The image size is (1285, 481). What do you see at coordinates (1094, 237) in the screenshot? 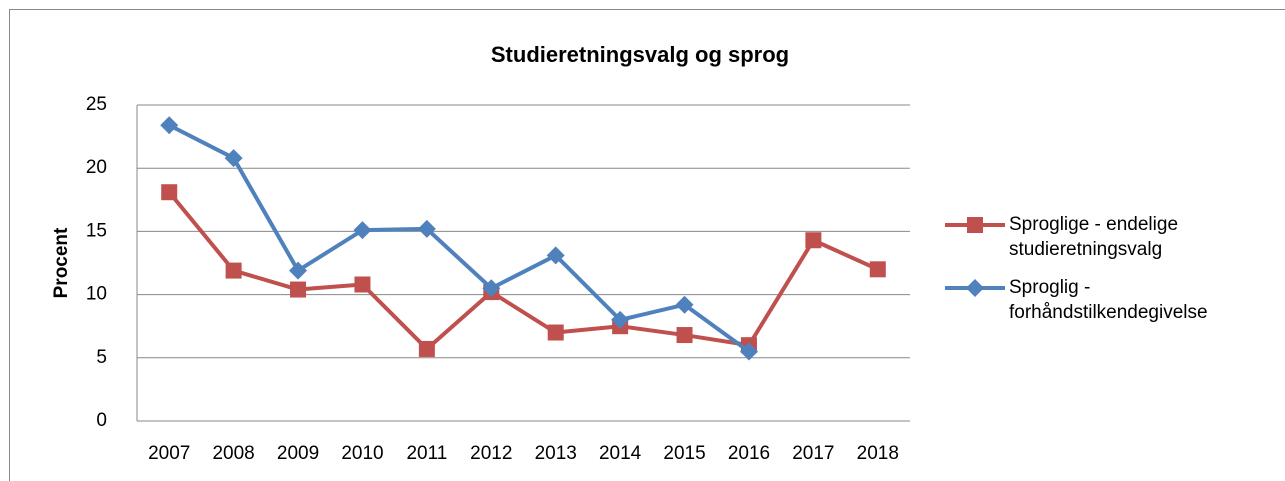
I see `legend-label: Sproglige - endelige studieretningsvalg` at bounding box center [1094, 237].